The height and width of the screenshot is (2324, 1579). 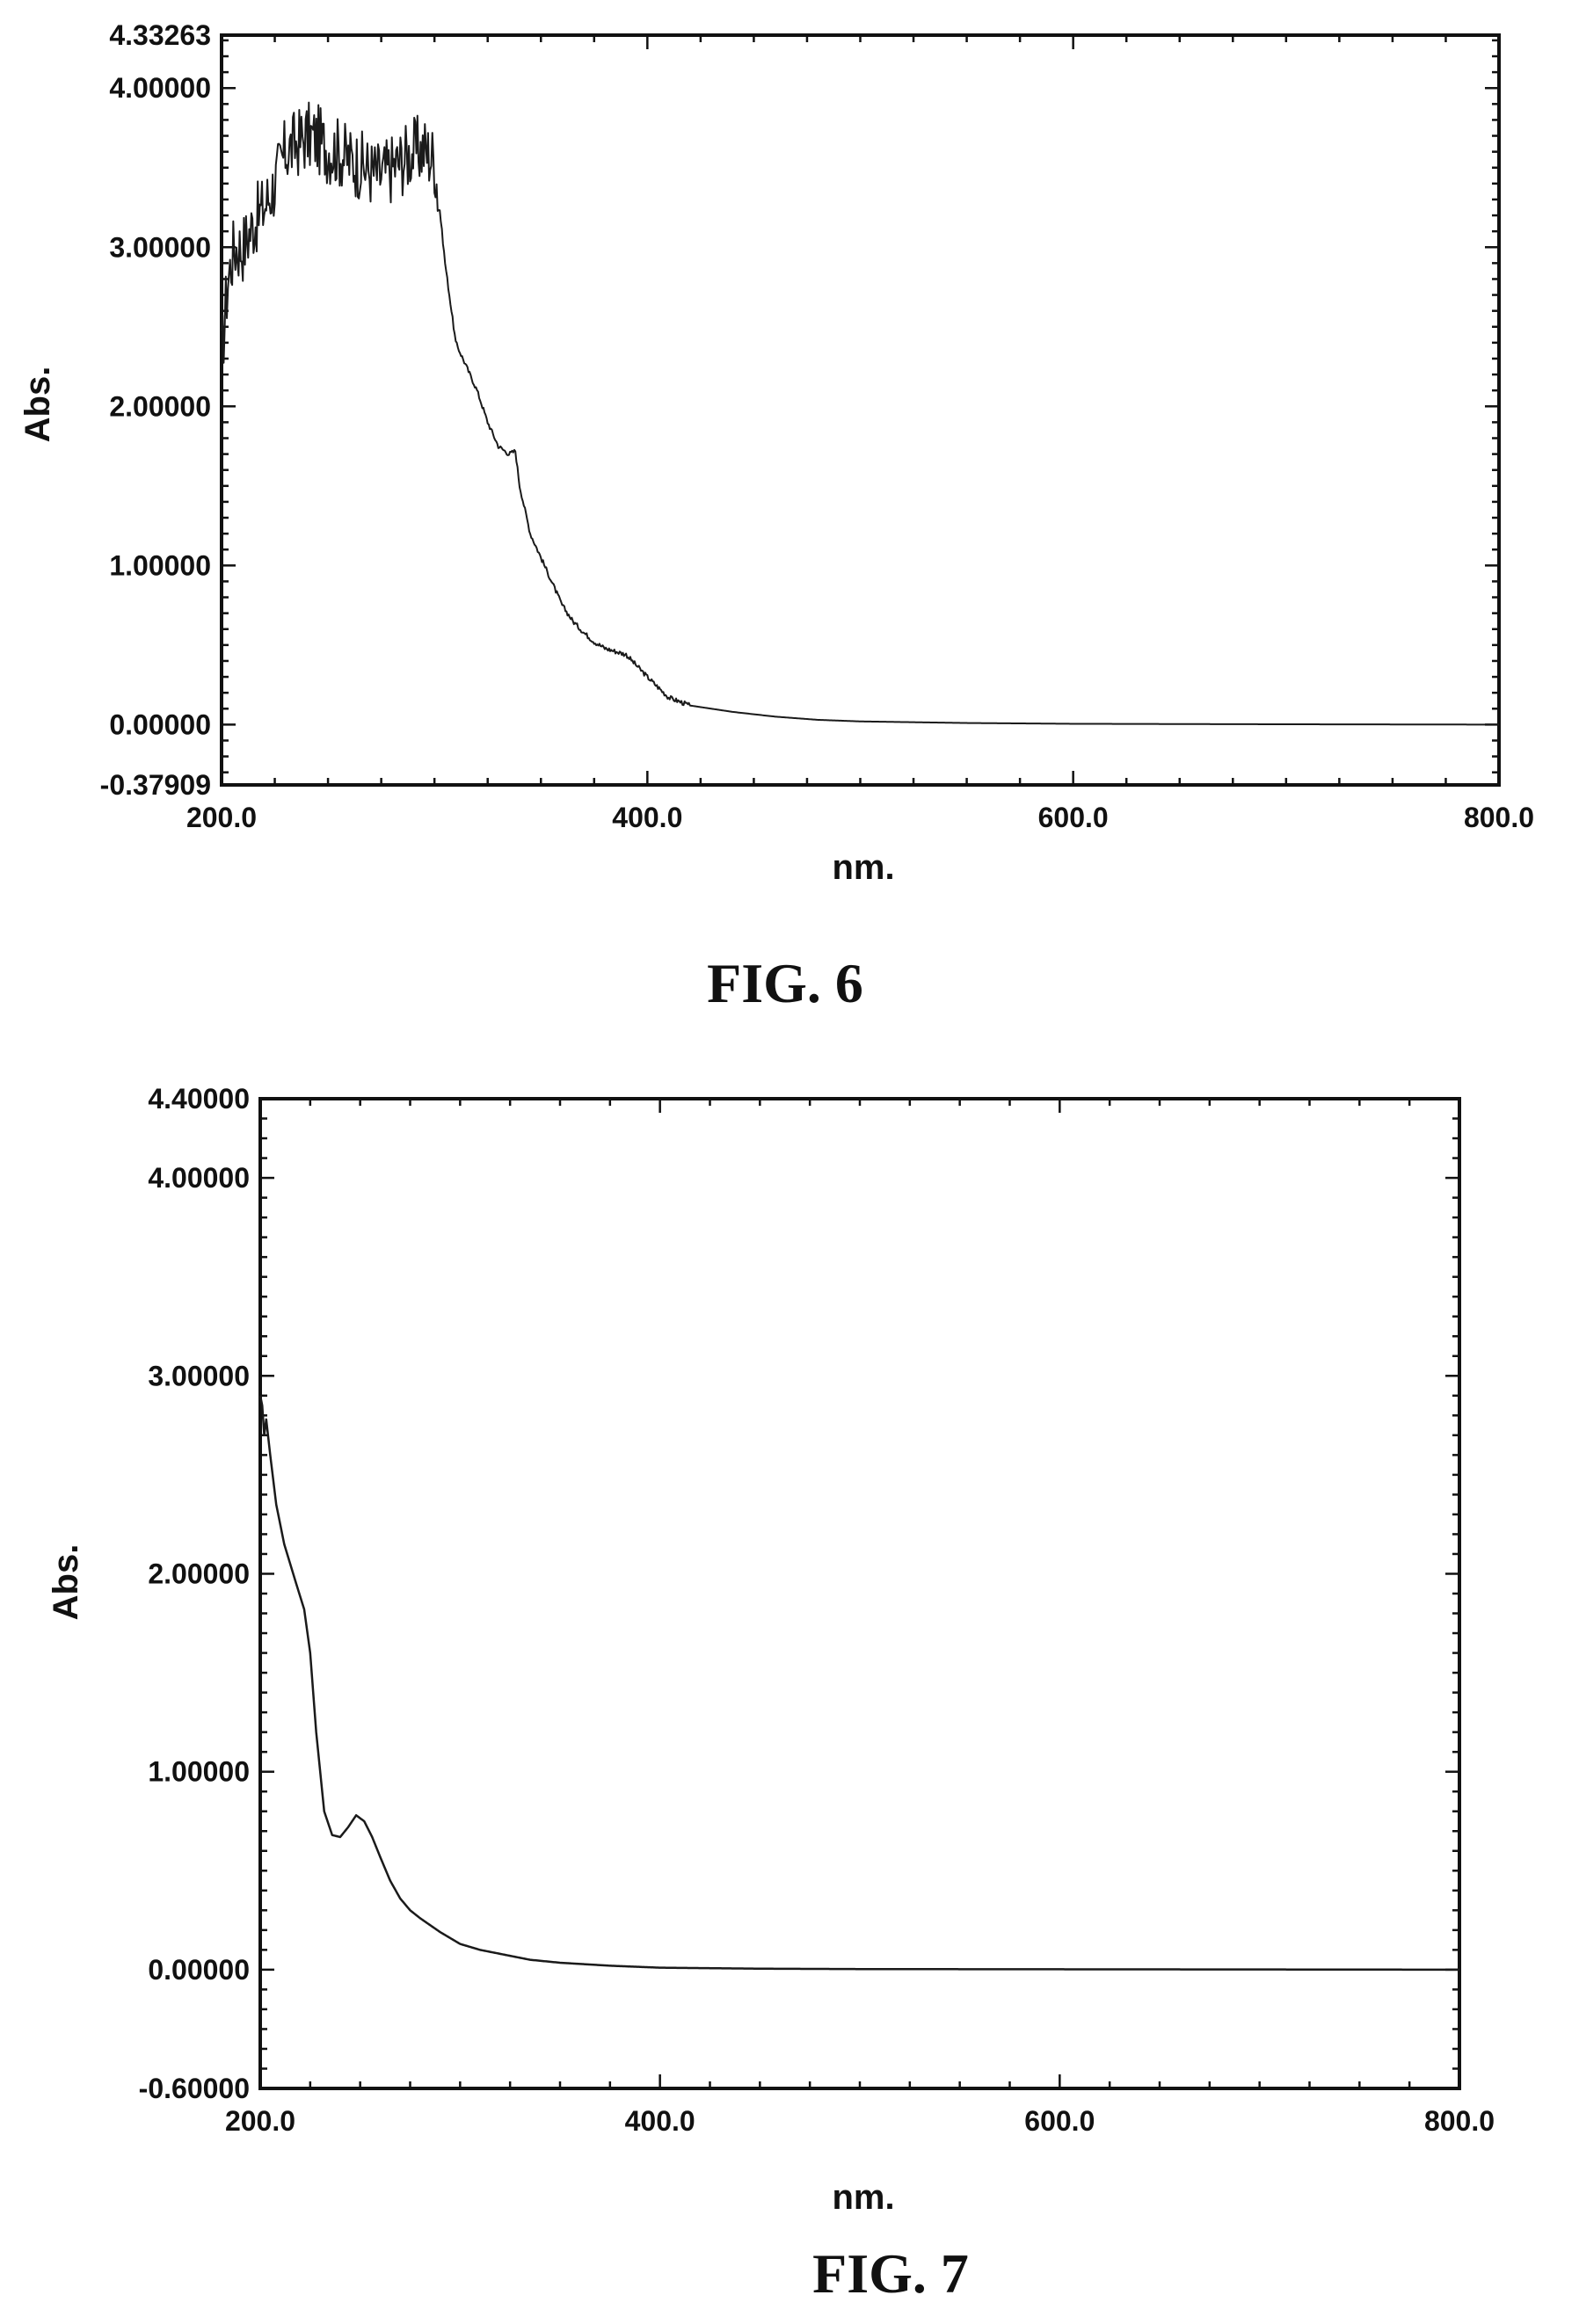 What do you see at coordinates (160, 565) in the screenshot?
I see `fig6-y-tick-label: 1.00000` at bounding box center [160, 565].